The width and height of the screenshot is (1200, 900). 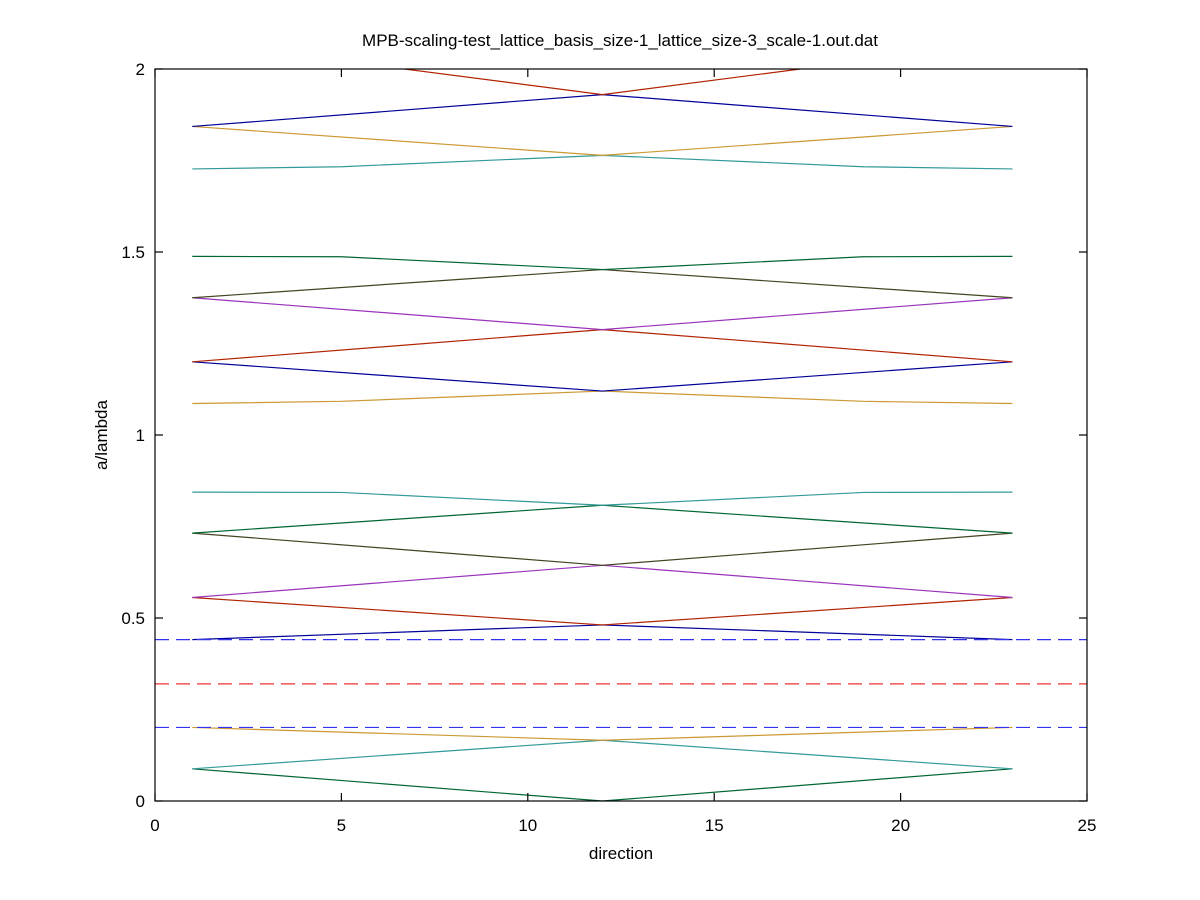 What do you see at coordinates (341, 825) in the screenshot?
I see `x-tick-label: 5` at bounding box center [341, 825].